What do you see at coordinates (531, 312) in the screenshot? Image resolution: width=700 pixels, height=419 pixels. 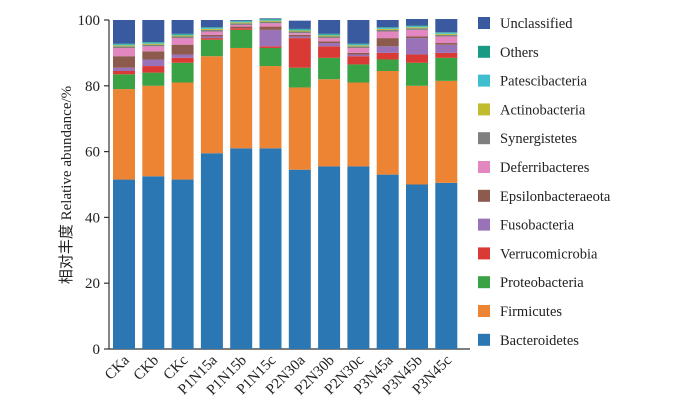 I see `legend-label: Firmicutes` at bounding box center [531, 312].